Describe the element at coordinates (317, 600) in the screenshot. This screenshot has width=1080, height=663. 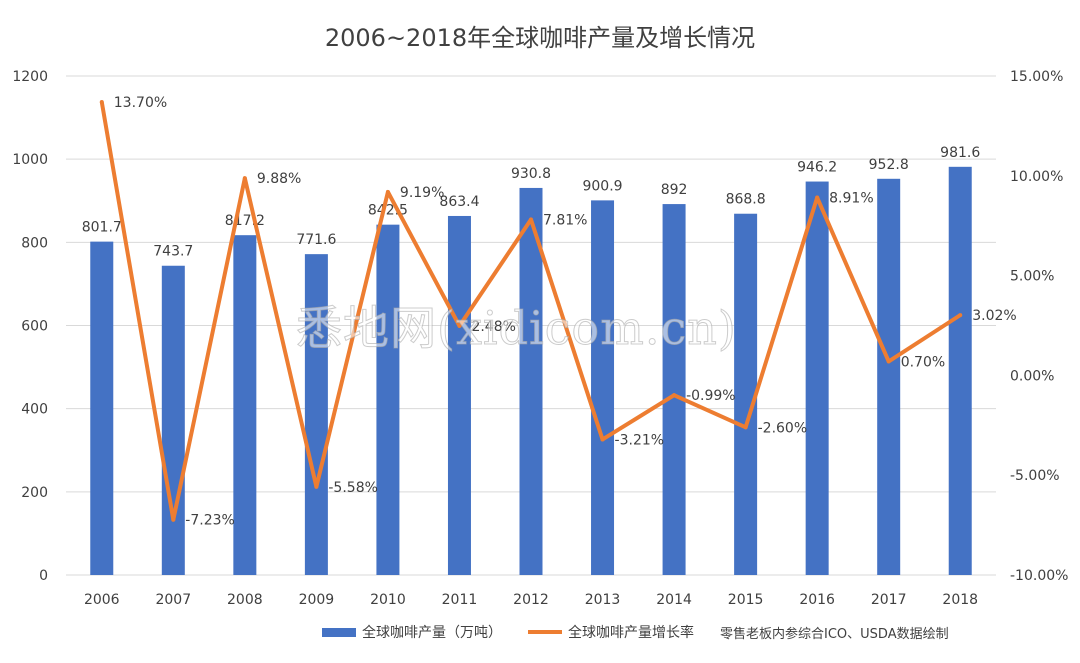
I see `x-tick-label: 2009` at that location.